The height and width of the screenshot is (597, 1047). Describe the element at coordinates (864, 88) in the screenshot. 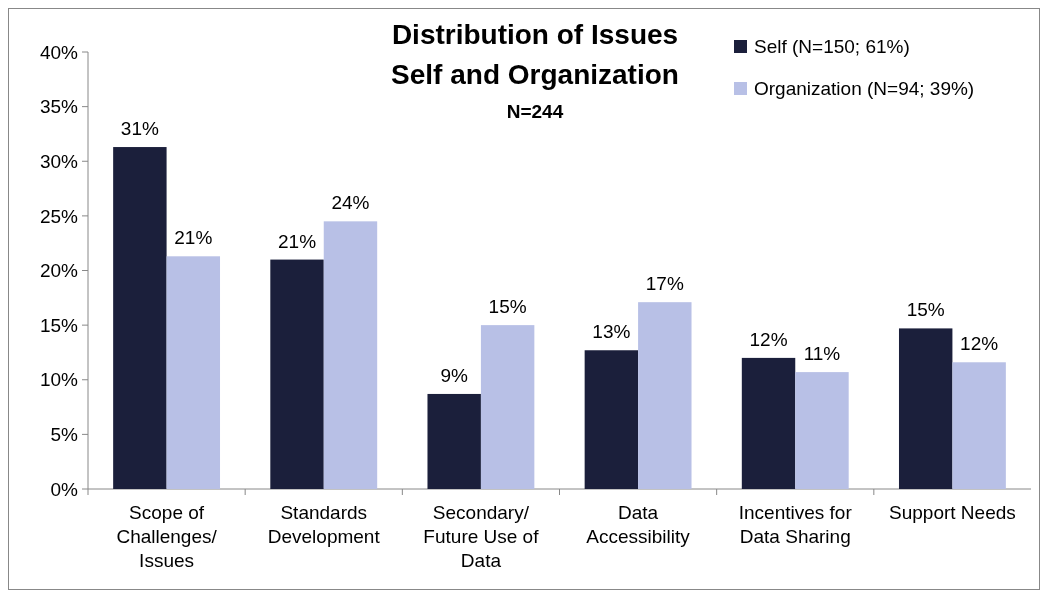

I see `legend-label: Organization (N=94; 39%)` at that location.